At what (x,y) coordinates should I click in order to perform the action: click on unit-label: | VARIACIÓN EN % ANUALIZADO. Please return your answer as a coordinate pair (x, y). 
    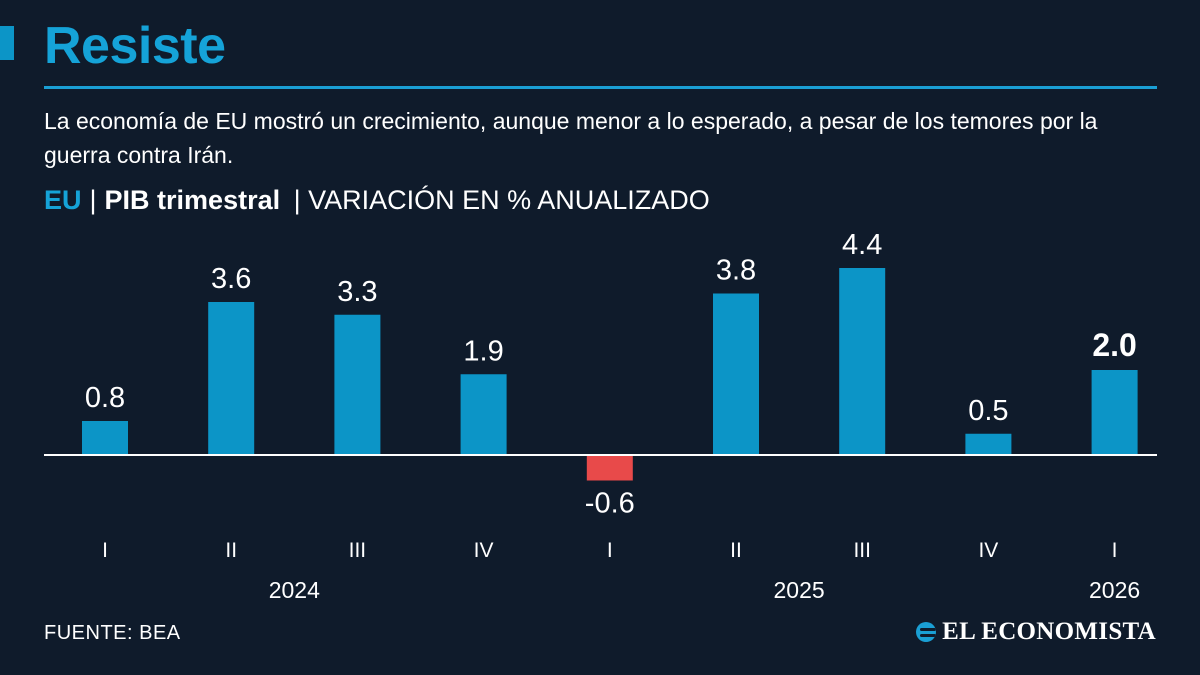
    Looking at the image, I should click on (501, 200).